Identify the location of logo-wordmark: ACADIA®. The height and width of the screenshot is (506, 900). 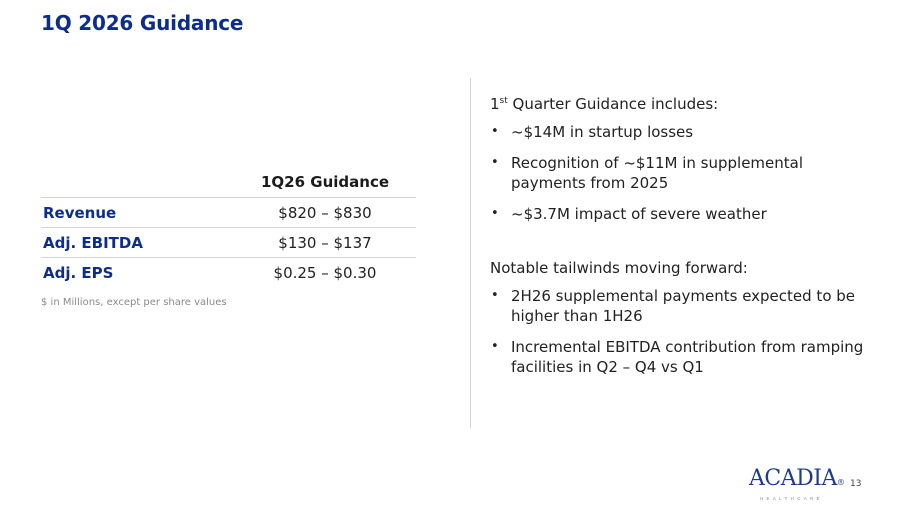
(797, 480).